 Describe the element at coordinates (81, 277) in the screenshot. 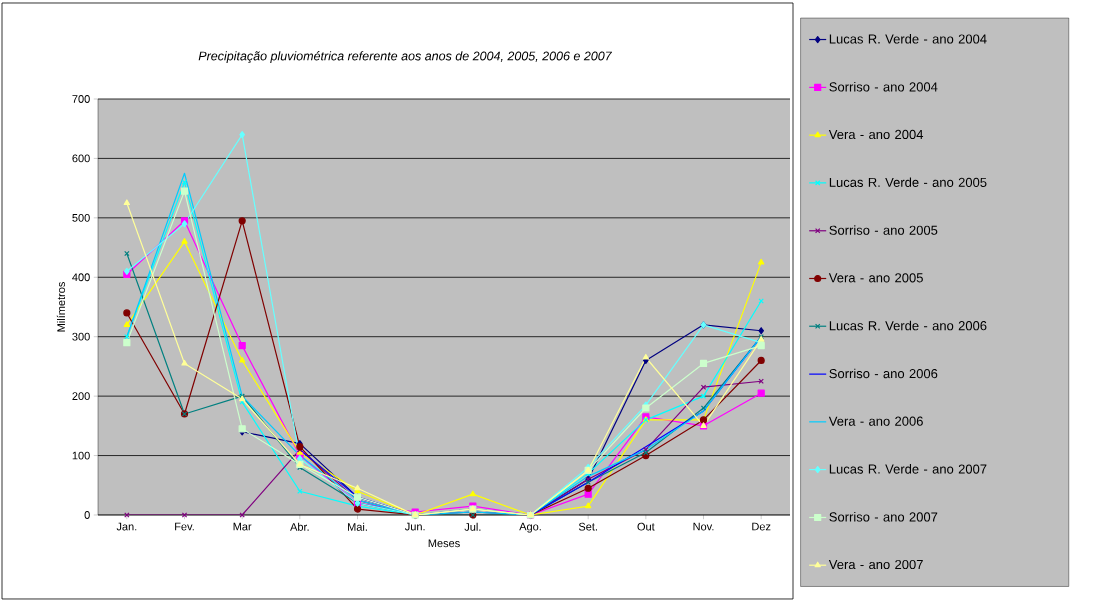

I see `y-tick-label: 400` at that location.